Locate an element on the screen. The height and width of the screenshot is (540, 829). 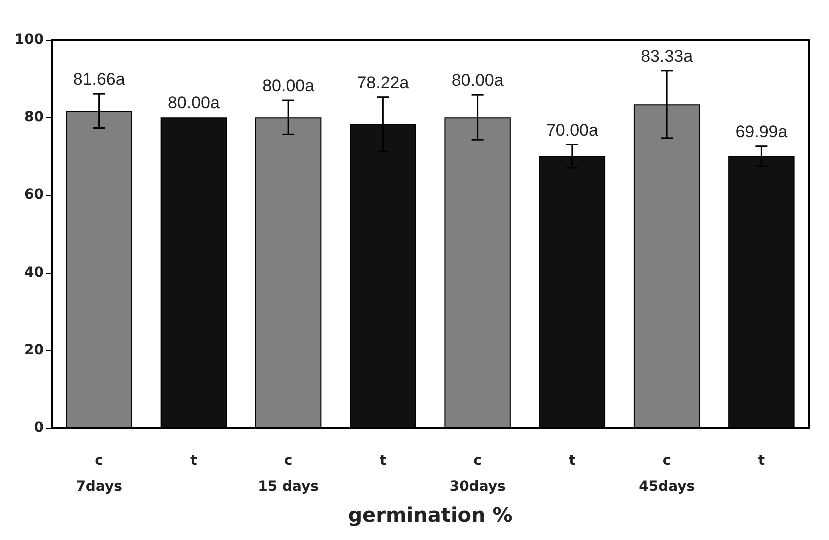
y-tick-label: 20 is located at coordinates (34, 350).